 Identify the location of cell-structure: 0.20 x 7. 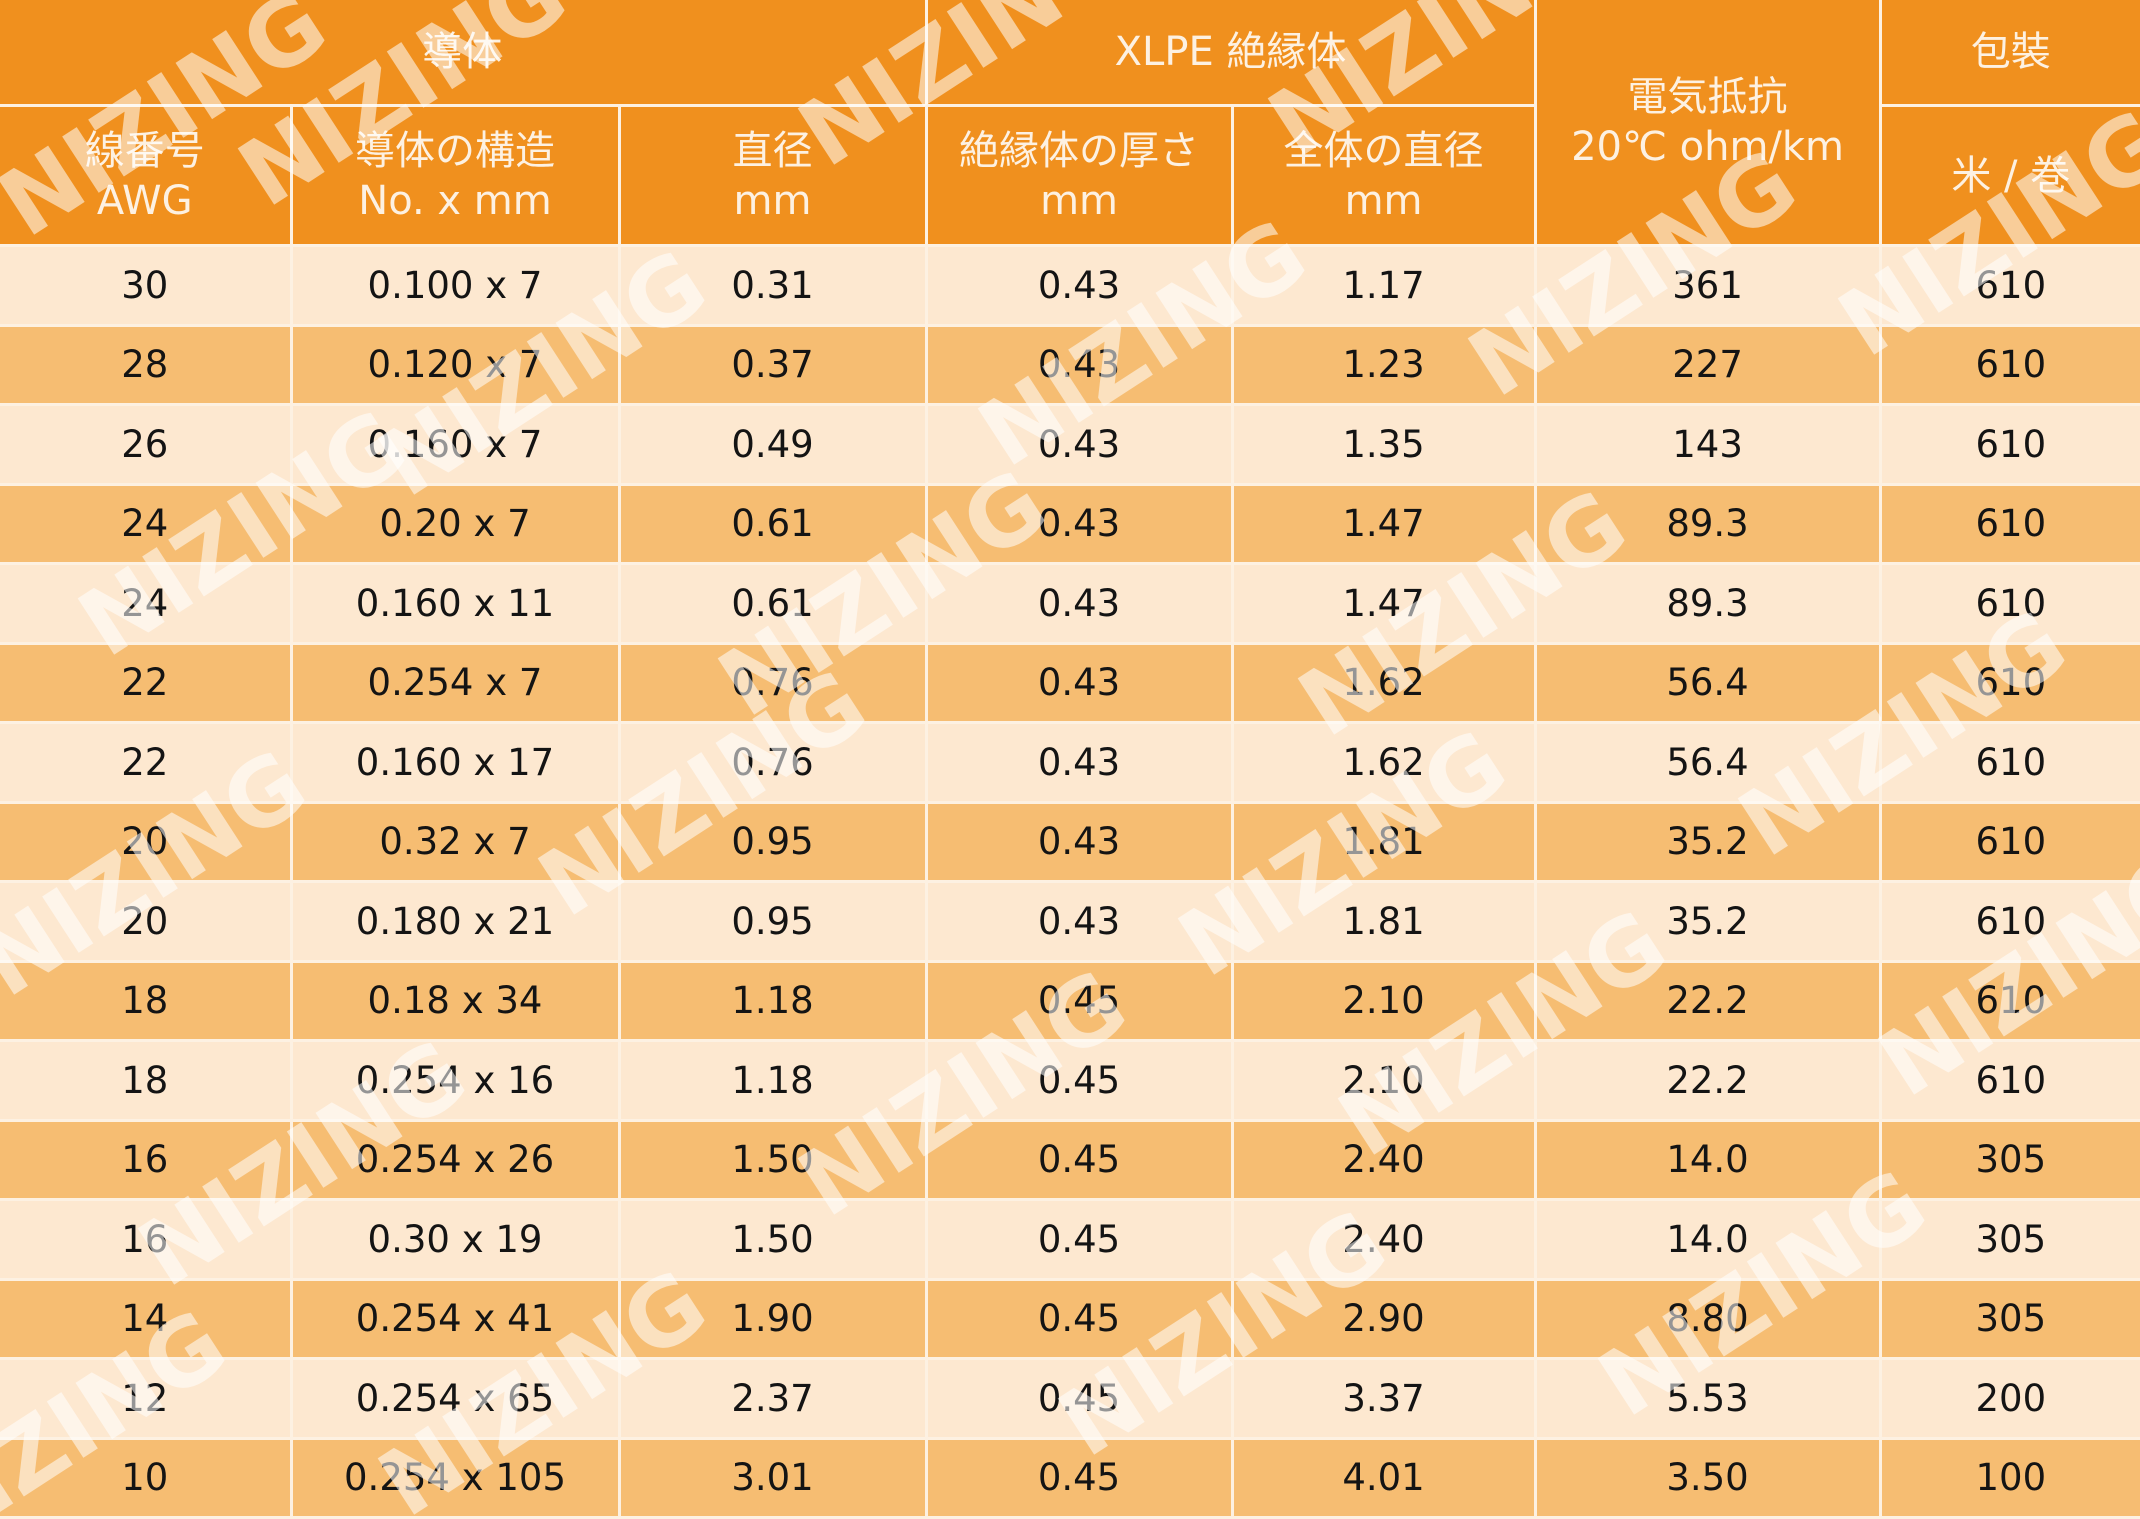
(456, 524).